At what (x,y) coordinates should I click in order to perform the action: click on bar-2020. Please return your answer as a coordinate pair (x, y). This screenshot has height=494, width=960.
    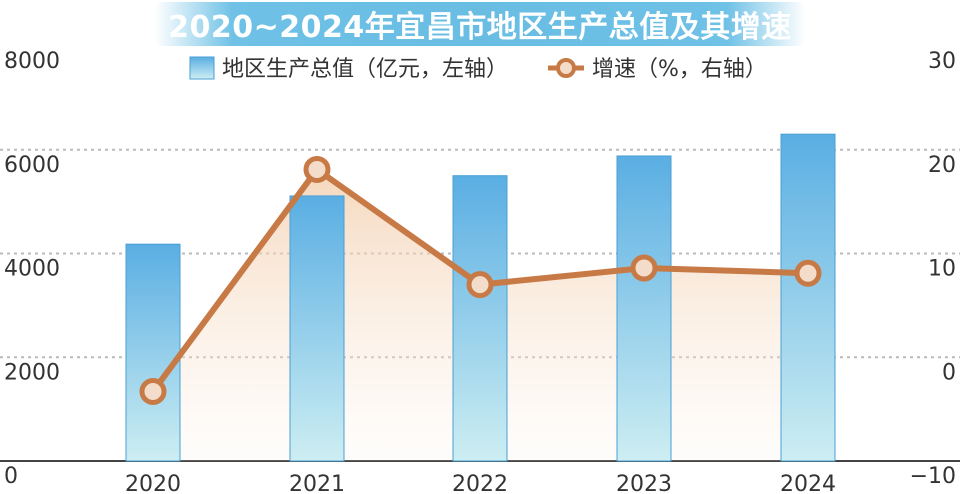
    Looking at the image, I should click on (153, 352).